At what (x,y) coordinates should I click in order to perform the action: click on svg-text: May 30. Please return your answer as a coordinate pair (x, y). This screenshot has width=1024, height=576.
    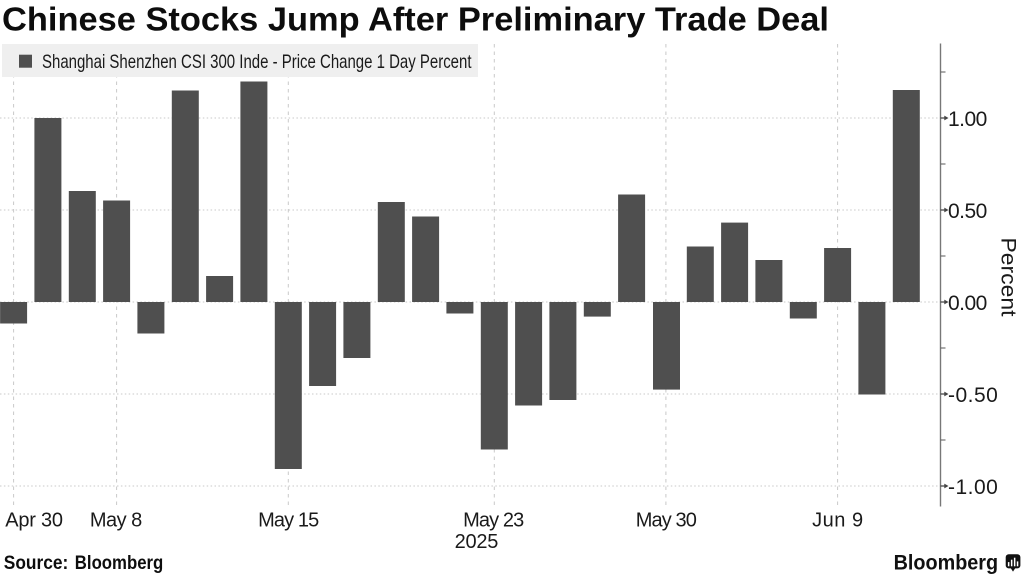
    Looking at the image, I should click on (666, 521).